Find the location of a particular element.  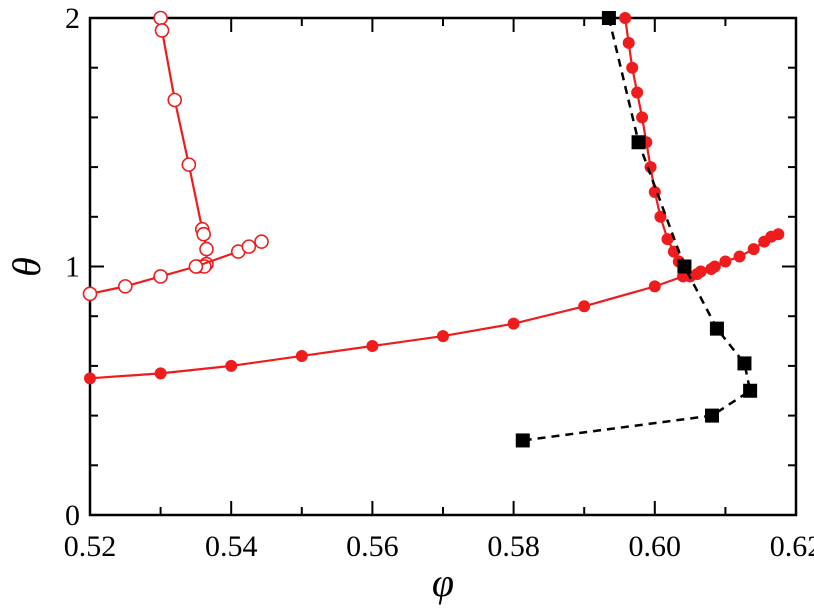

y-tick-label: 1 is located at coordinates (72, 267).